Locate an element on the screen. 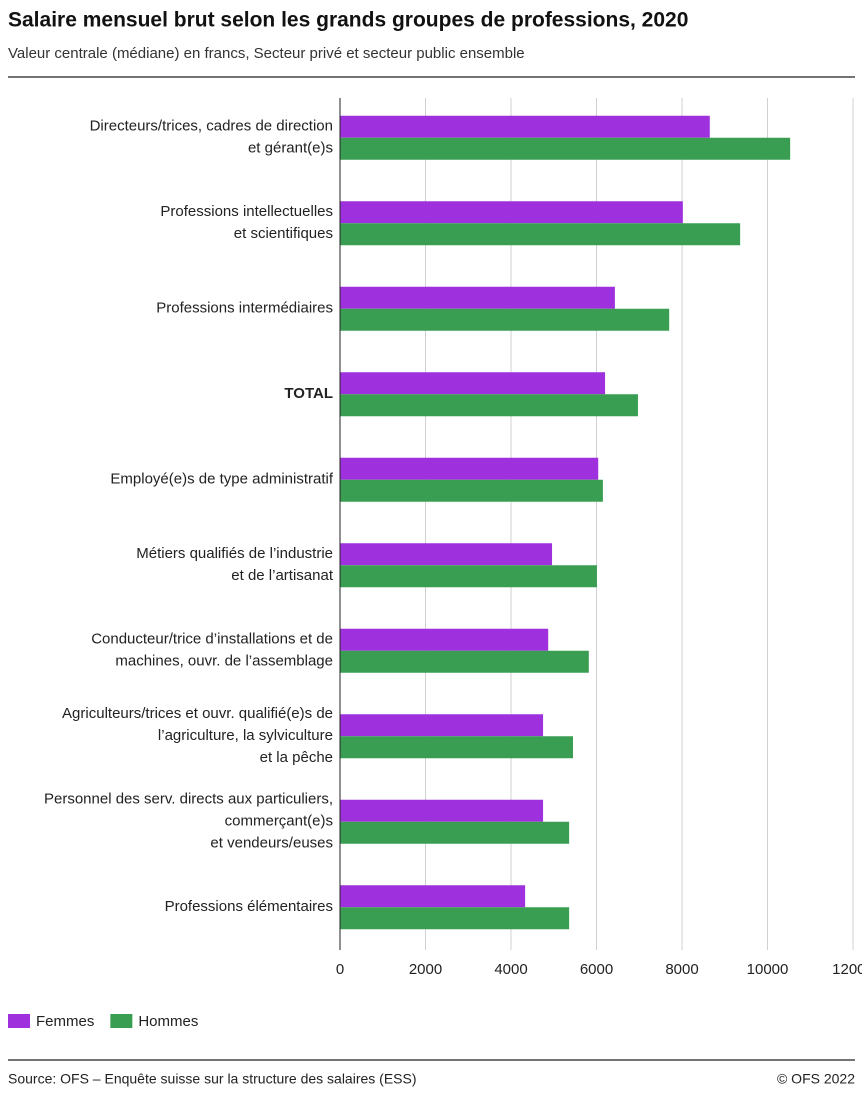 The width and height of the screenshot is (862, 1097). y-tick-label: commerçant(e)s is located at coordinates (279, 821).